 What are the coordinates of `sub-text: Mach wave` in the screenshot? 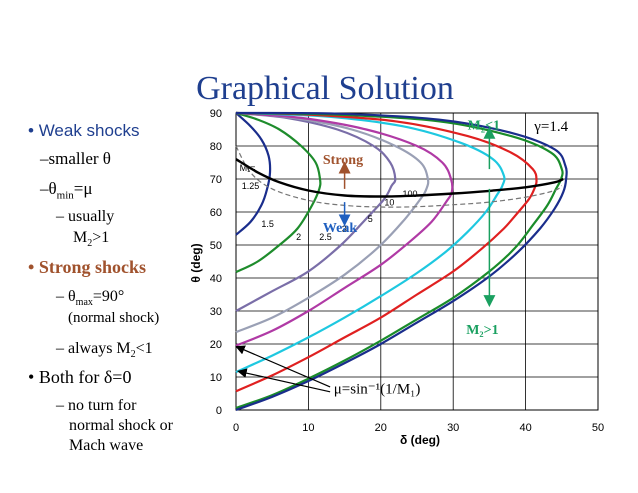 It's located at (106, 445).